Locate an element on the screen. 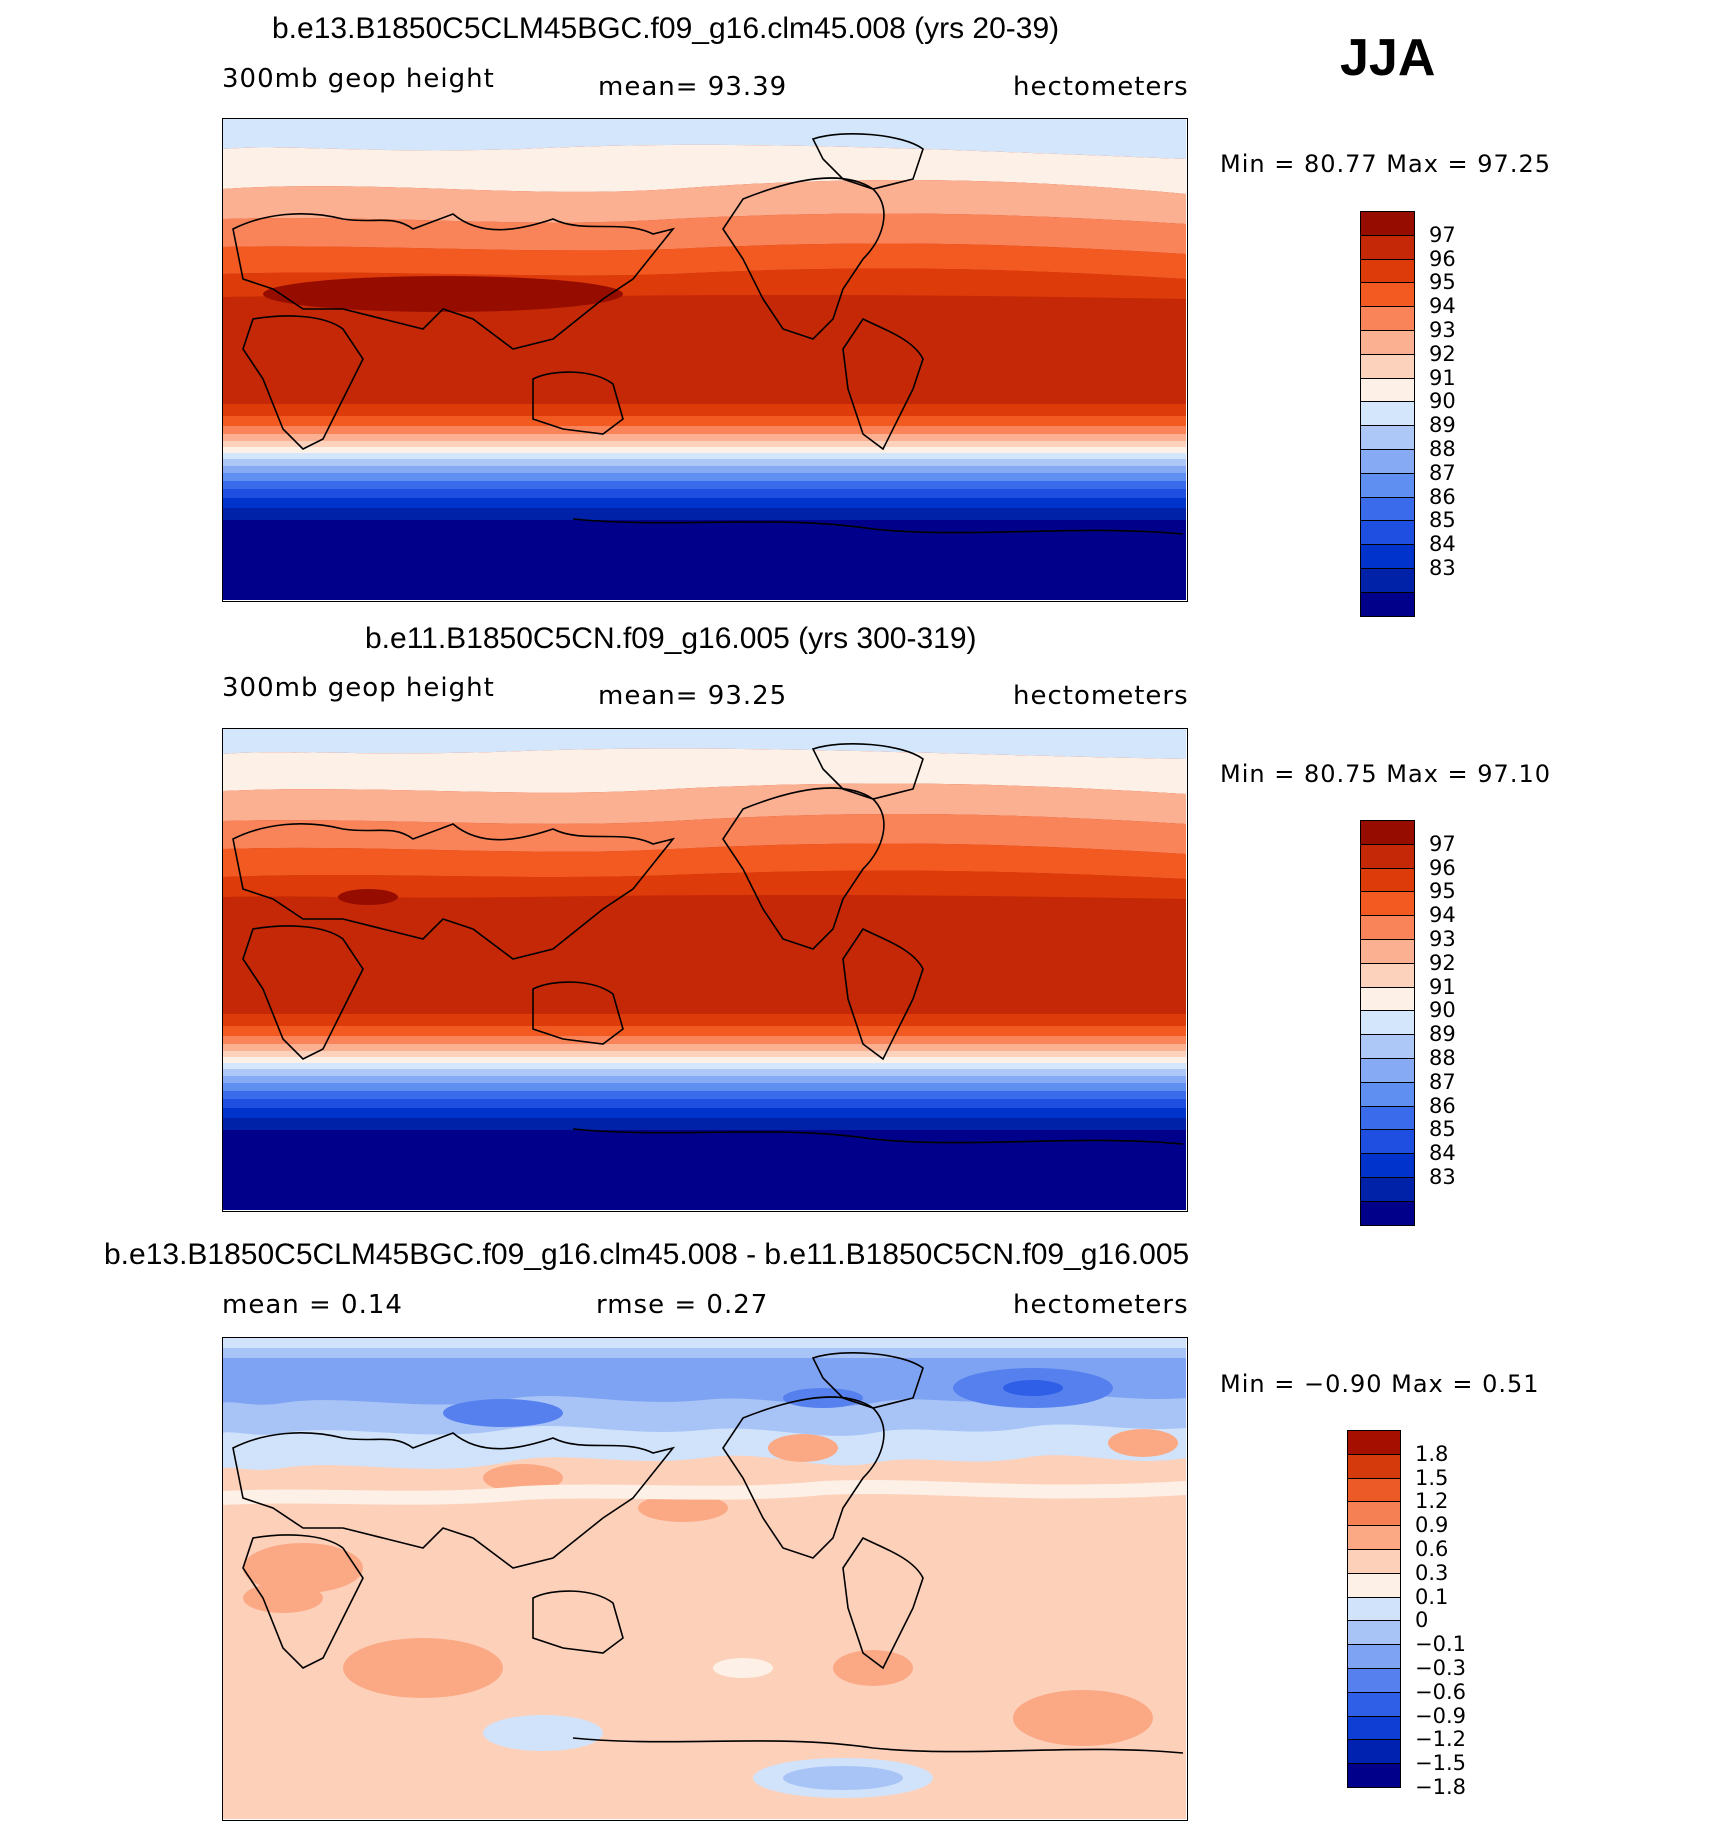 The width and height of the screenshot is (1710, 1824). colorbar-label: −0.1 is located at coordinates (1440, 1644).